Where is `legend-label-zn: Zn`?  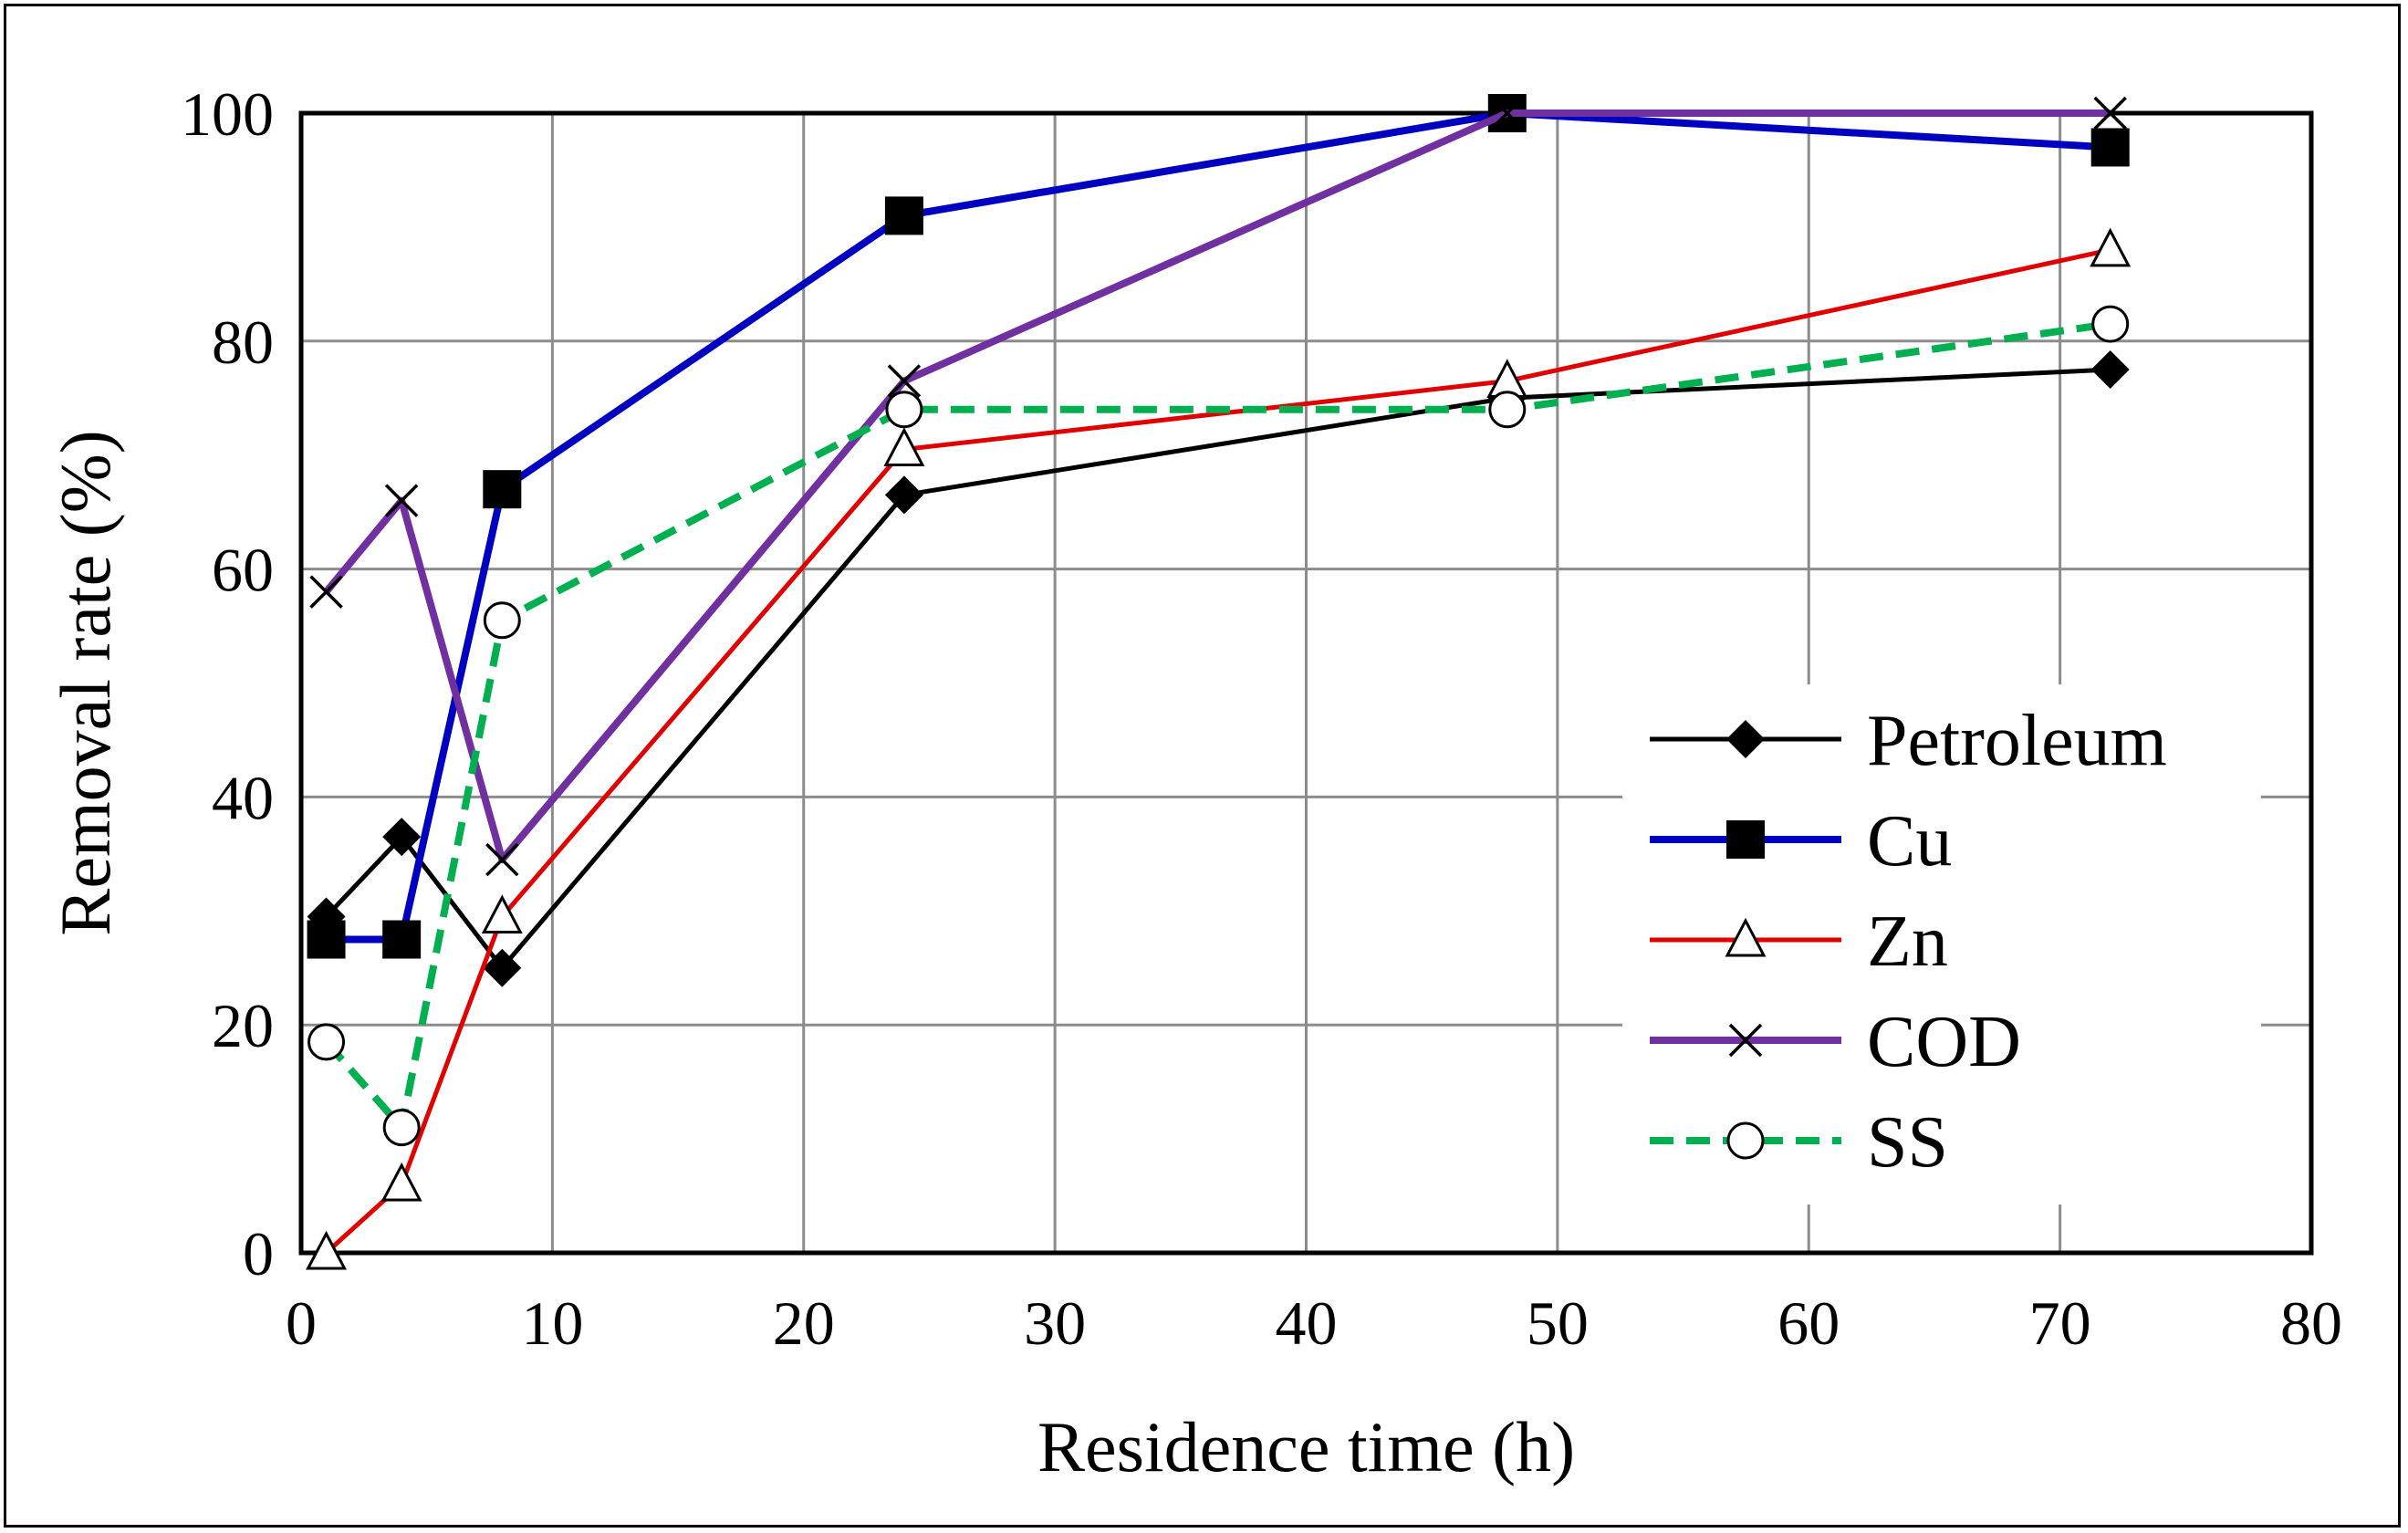
legend-label-zn: Zn is located at coordinates (1907, 942).